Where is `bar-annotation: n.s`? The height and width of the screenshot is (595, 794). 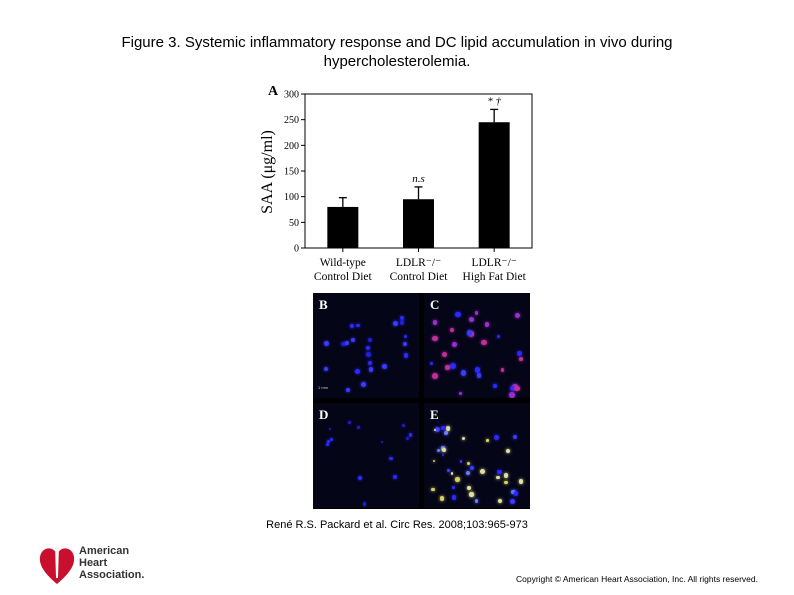
bar-annotation: n.s is located at coordinates (418, 179).